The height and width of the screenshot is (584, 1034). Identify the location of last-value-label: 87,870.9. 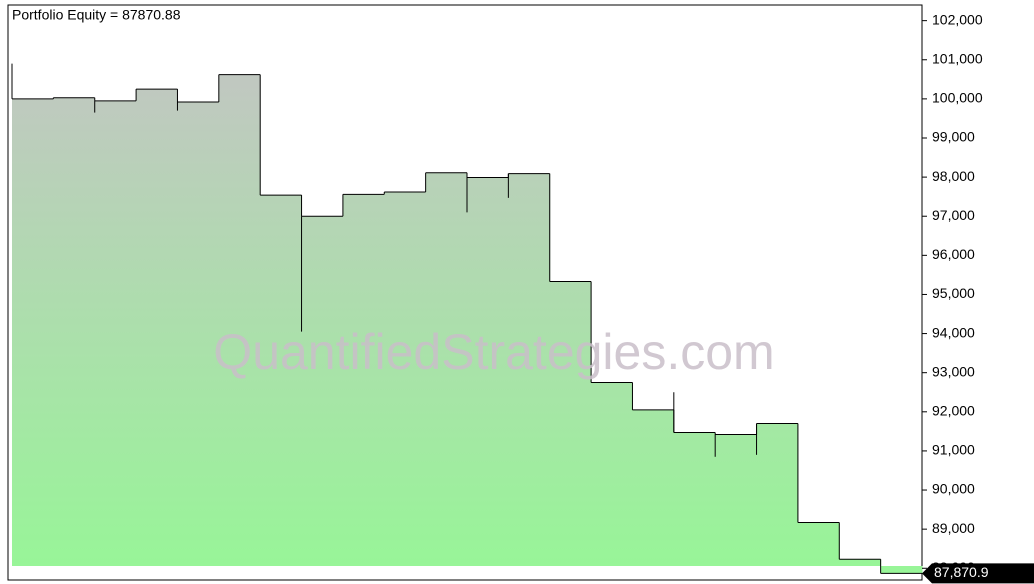
(961, 572).